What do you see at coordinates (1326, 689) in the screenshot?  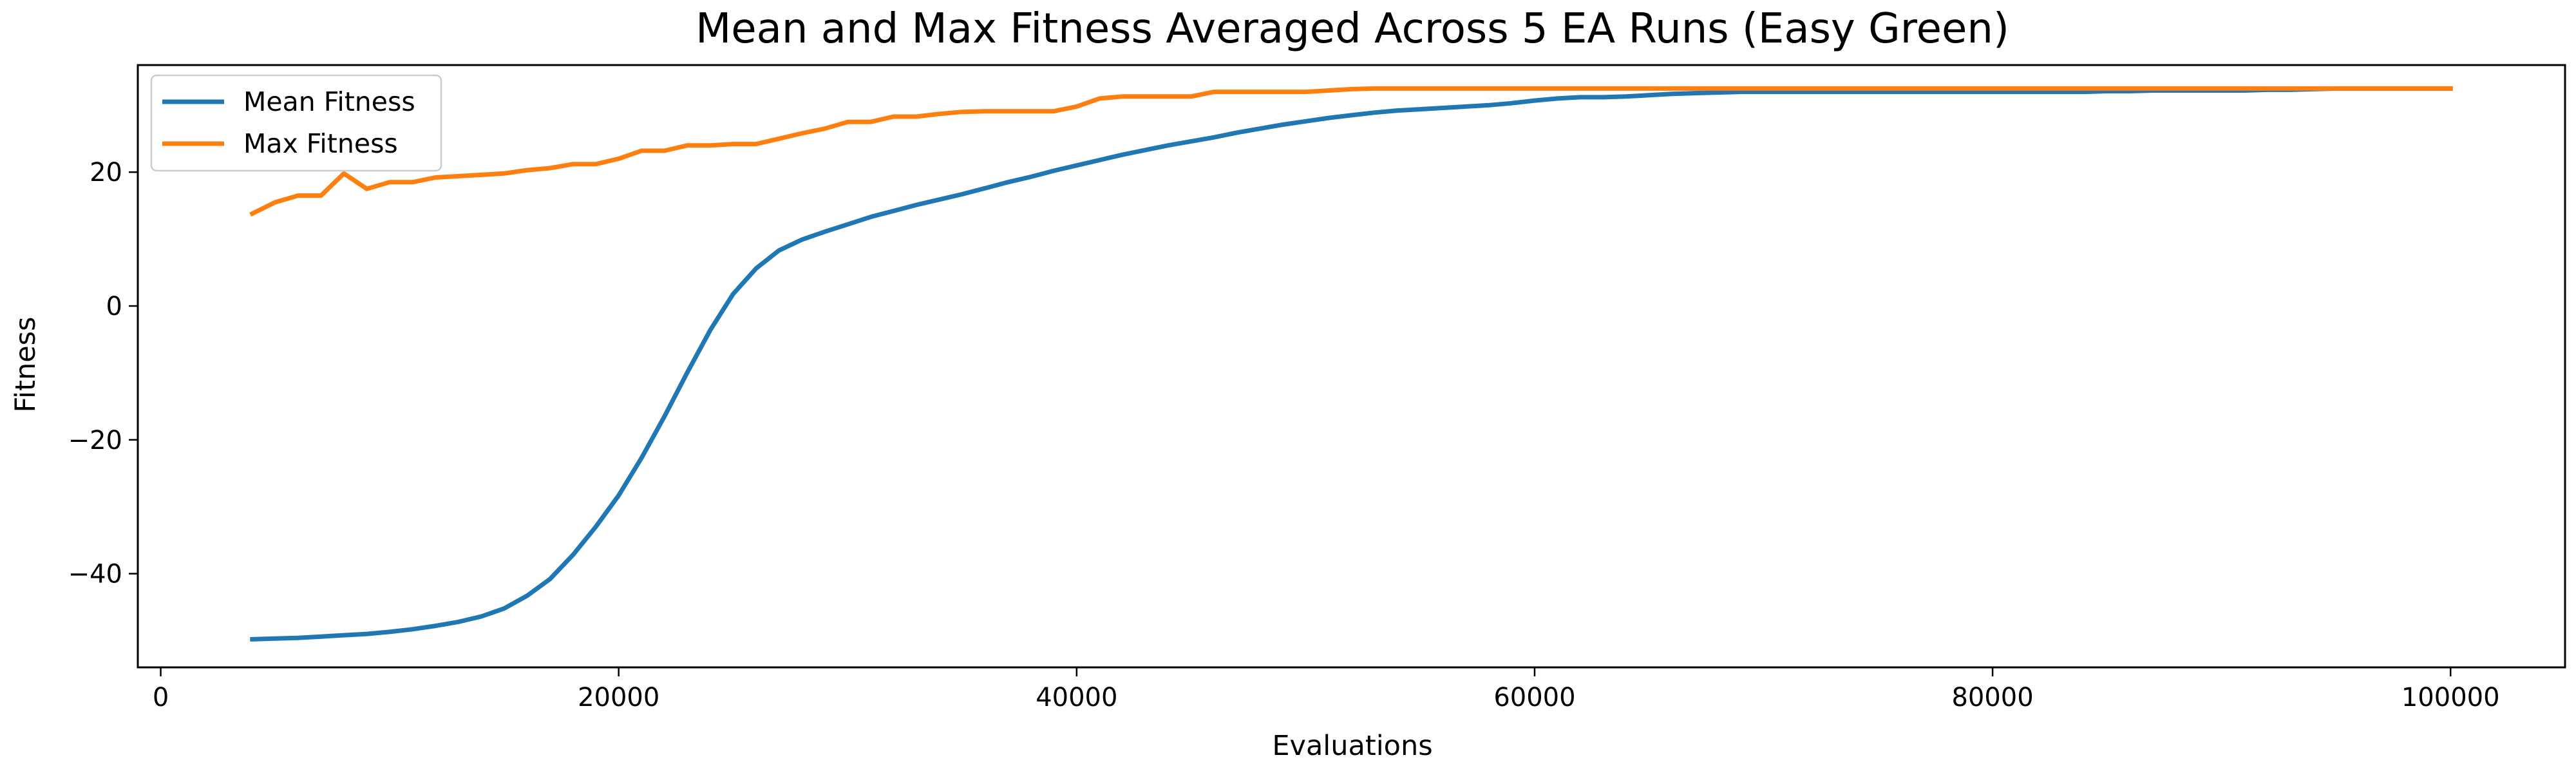 I see `x-axis-ticks: 0 20000 40000 60000 80000 100000` at bounding box center [1326, 689].